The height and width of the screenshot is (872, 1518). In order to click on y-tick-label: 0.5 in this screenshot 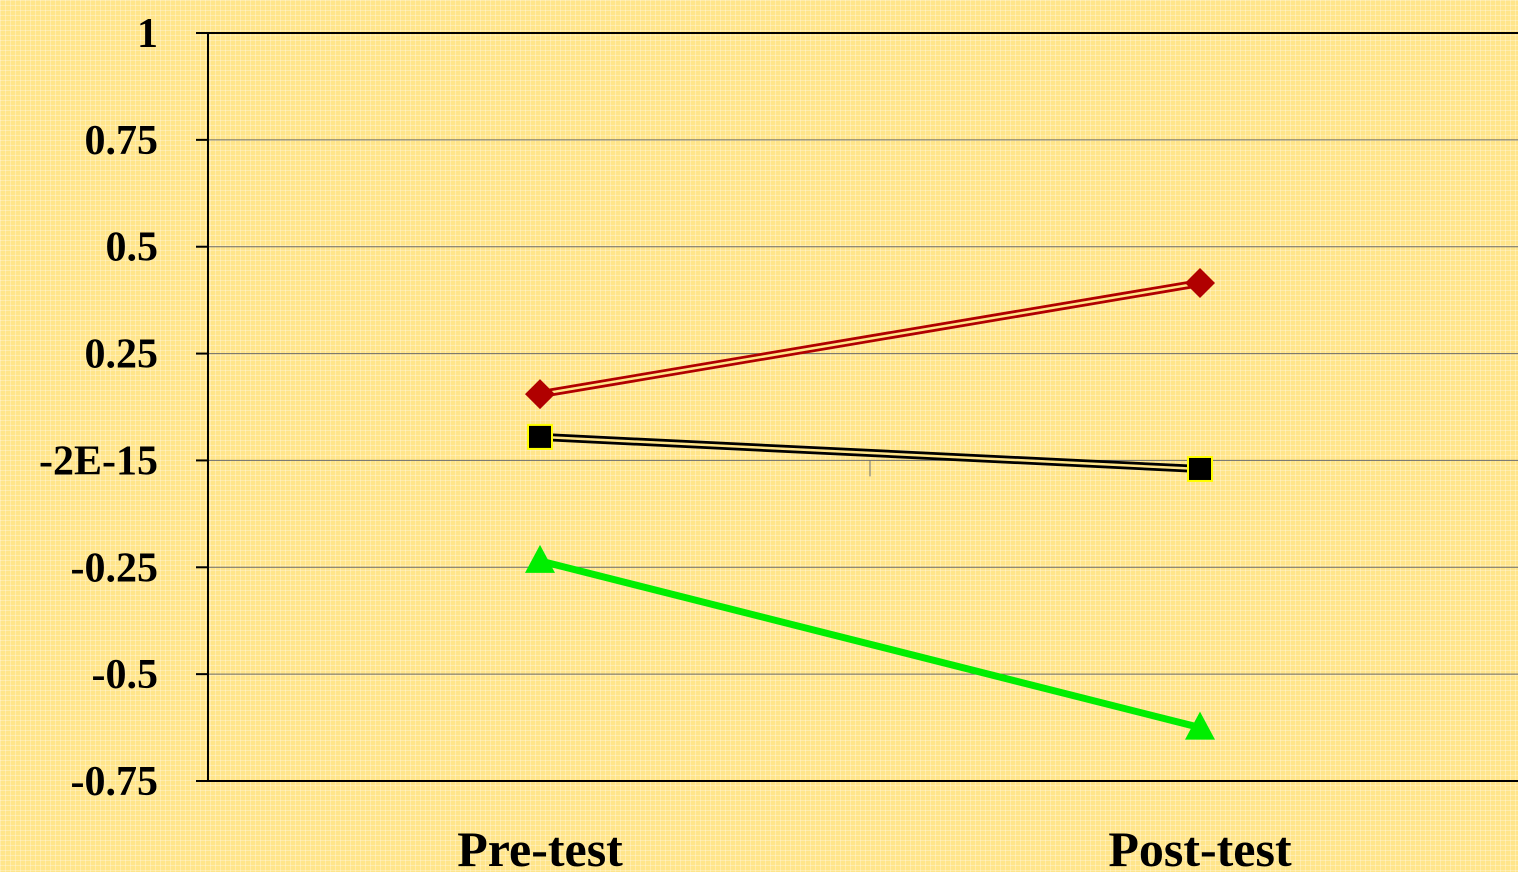, I will do `click(132, 248)`.